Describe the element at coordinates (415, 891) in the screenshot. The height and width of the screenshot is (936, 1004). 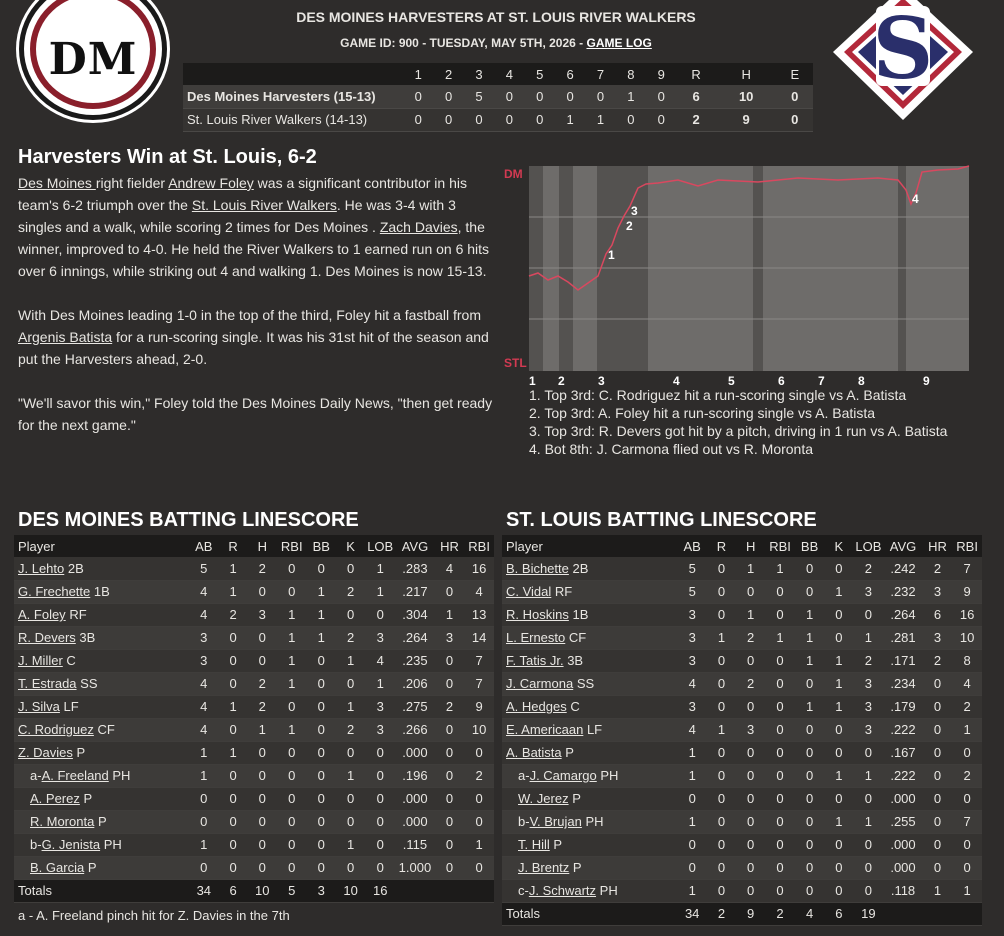
I see `totals-cell` at that location.